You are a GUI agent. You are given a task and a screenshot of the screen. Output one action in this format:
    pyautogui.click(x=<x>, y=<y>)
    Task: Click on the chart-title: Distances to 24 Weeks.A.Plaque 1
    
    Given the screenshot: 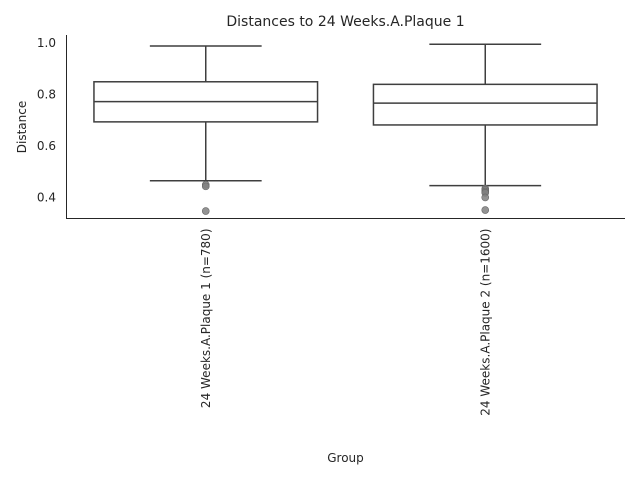 What is the action you would take?
    pyautogui.click(x=345, y=22)
    